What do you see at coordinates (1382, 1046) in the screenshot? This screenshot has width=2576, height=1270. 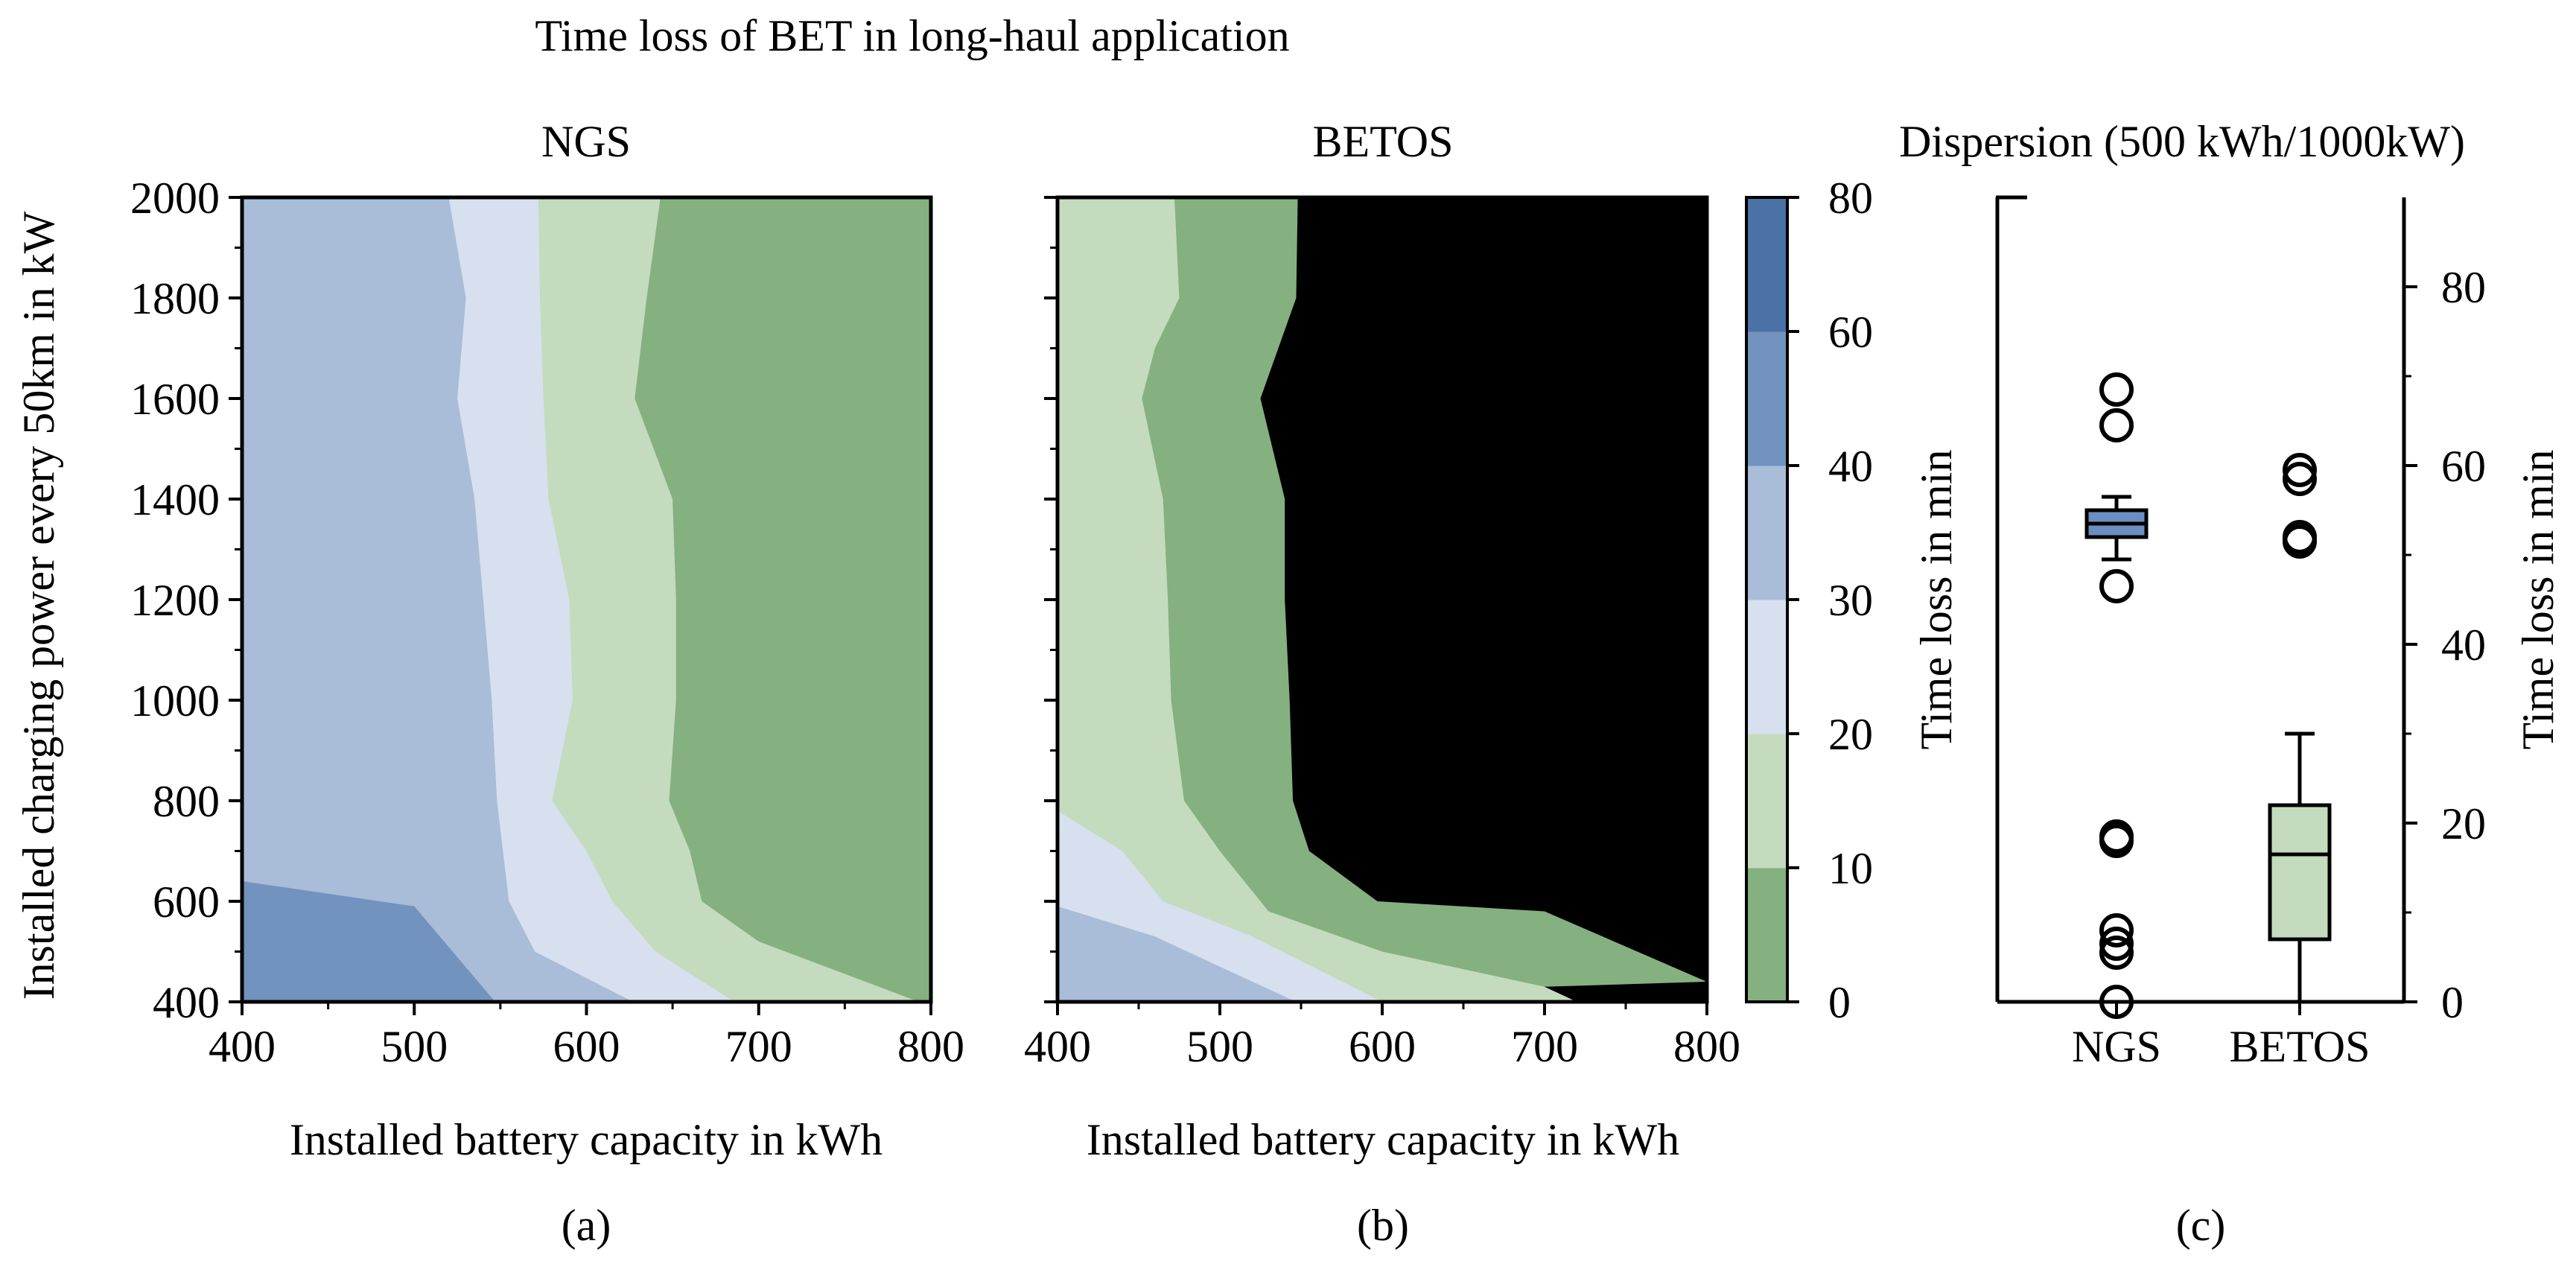 I see `betos-x-tick-label: 600` at bounding box center [1382, 1046].